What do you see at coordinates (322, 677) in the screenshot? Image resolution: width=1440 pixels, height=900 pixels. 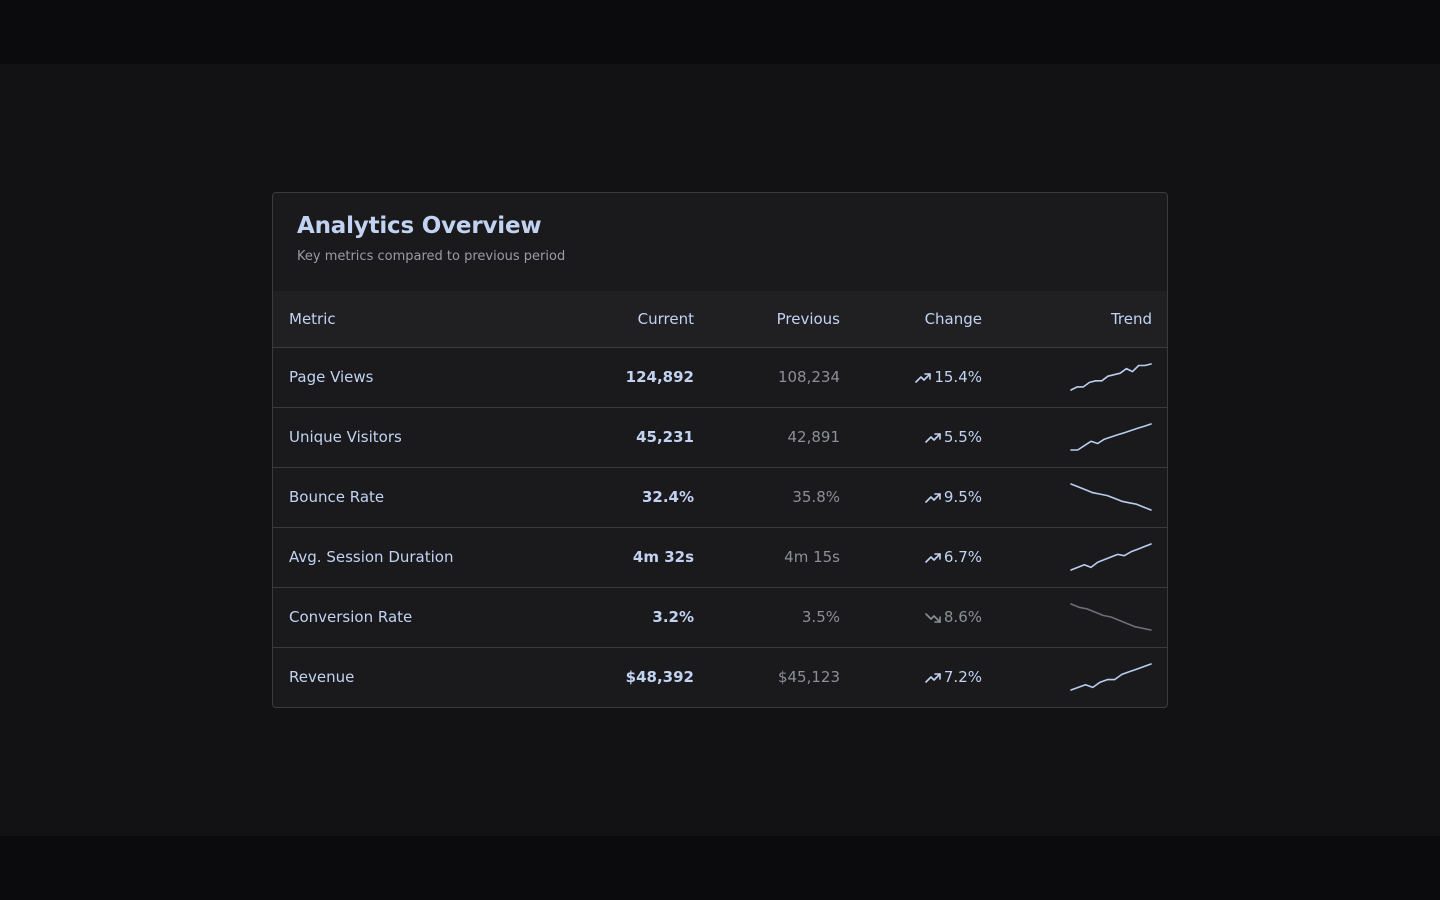 I see `metric-name: Revenue` at bounding box center [322, 677].